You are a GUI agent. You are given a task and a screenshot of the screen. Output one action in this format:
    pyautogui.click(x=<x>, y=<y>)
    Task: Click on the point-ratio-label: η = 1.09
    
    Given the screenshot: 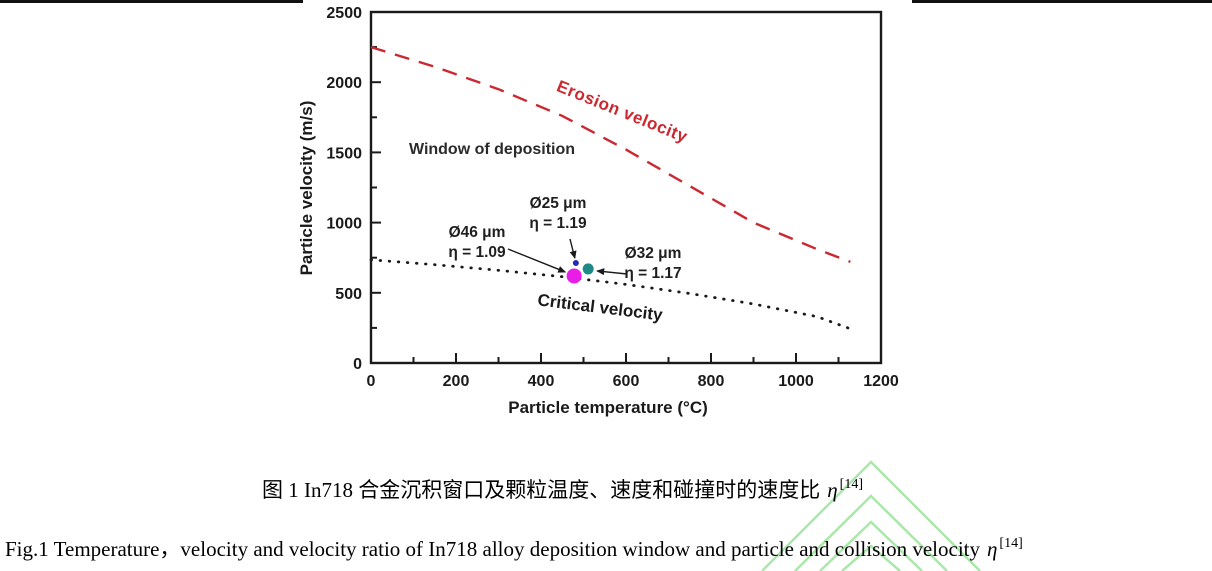 What is the action you would take?
    pyautogui.click(x=477, y=252)
    